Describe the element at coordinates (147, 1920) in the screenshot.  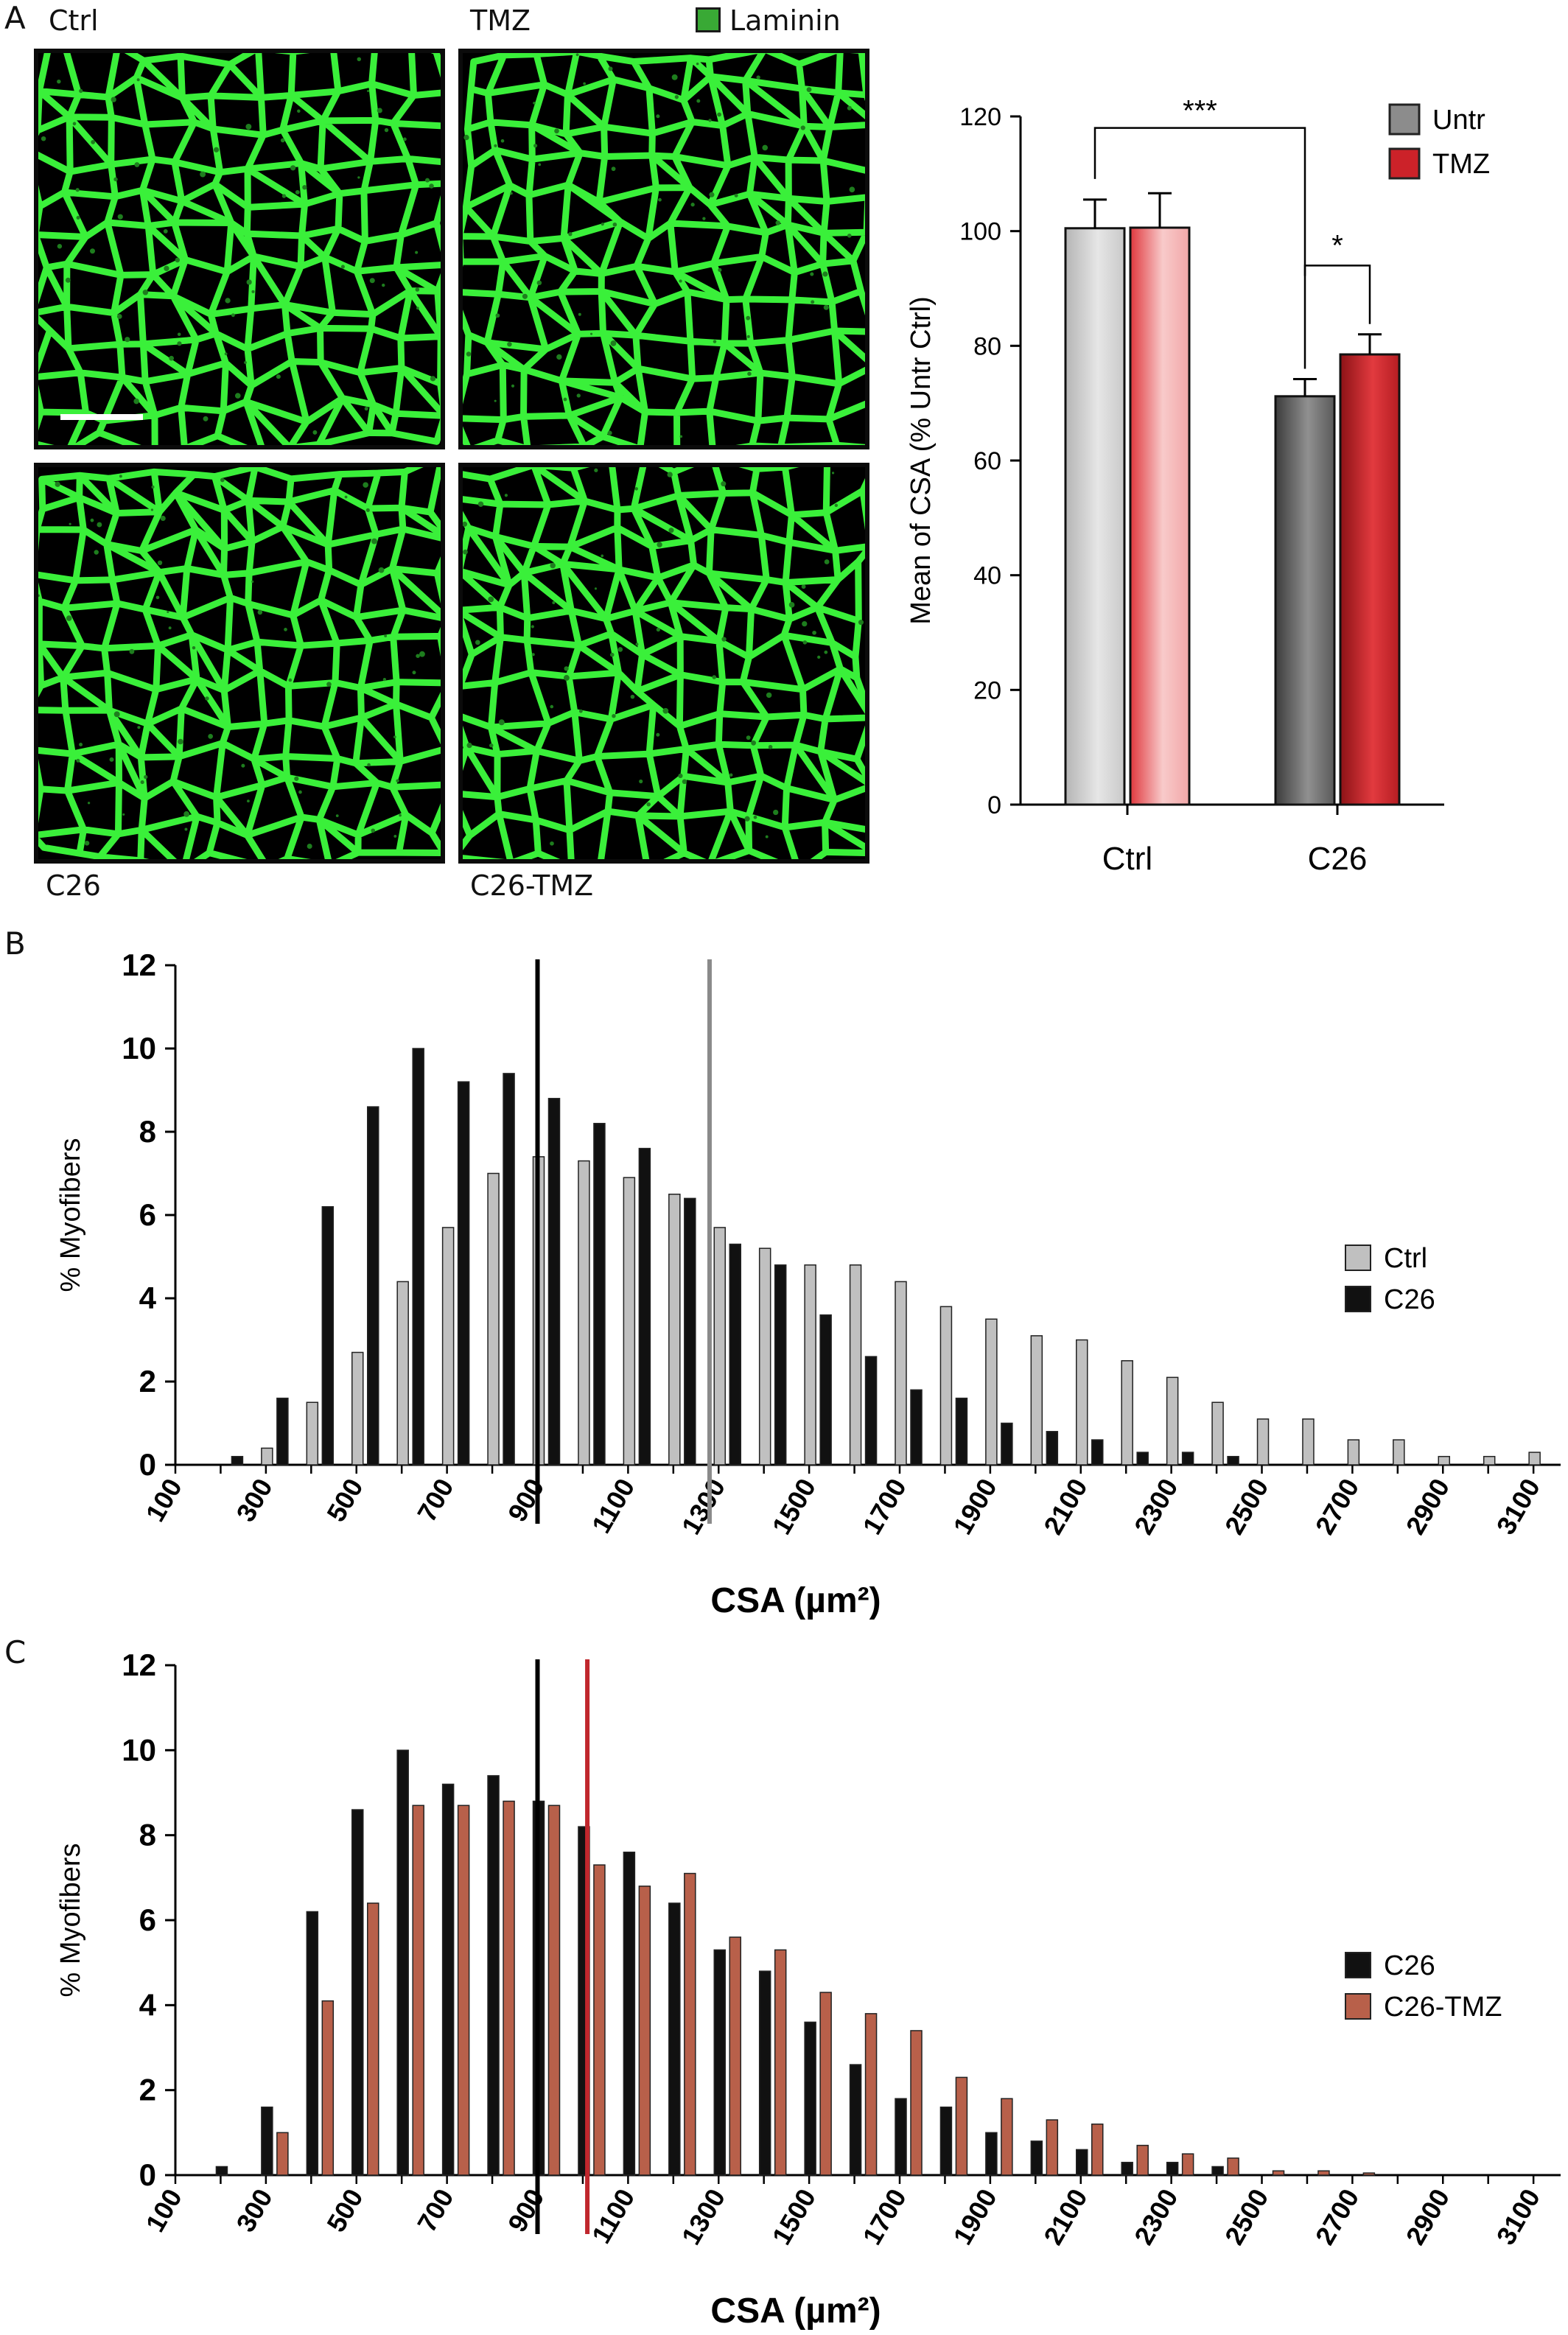
I see `y-tick-label: 6` at that location.